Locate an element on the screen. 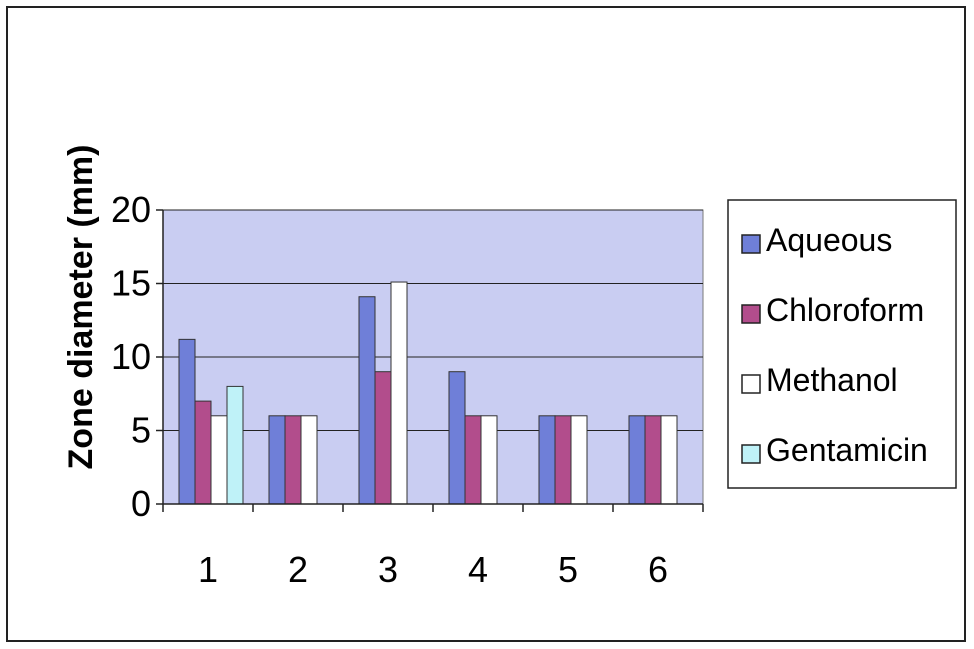 This screenshot has width=974, height=649. legend: Aqueous Chloroform Methanol Gentamicin is located at coordinates (842, 344).